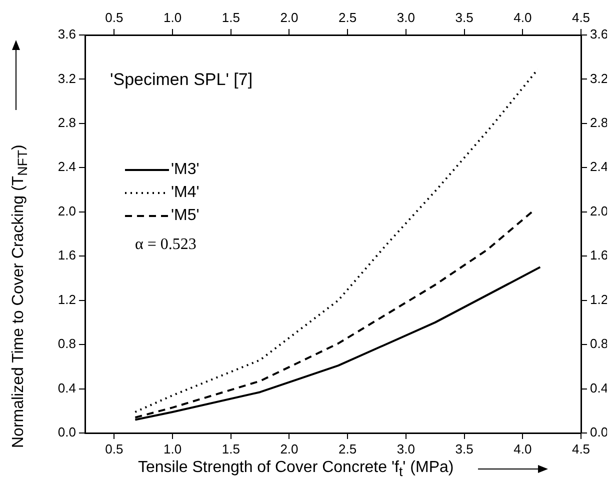 The image size is (615, 491). I want to click on y-tick-label: 1.6, so click(67, 255).